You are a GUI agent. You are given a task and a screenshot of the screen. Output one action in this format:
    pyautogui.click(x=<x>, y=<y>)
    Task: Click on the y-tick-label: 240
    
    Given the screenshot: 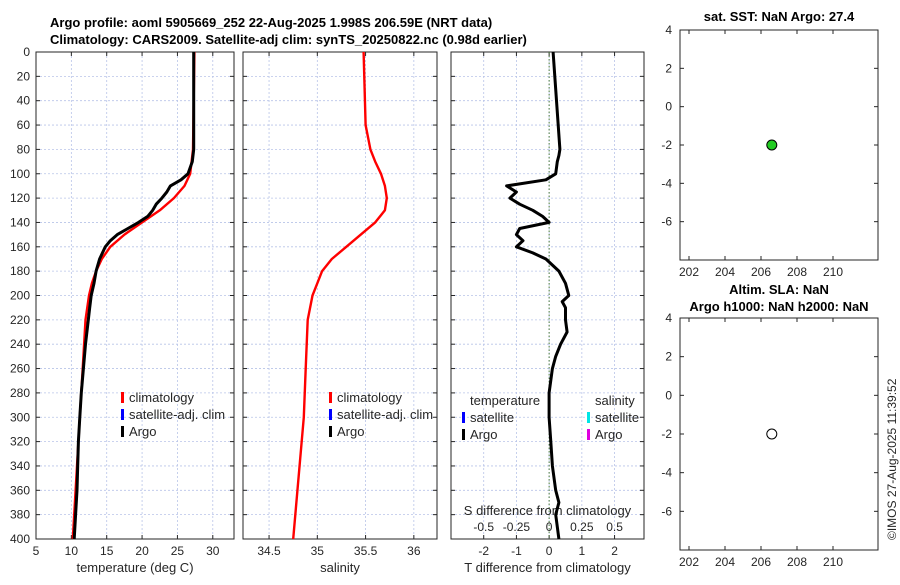 What is the action you would take?
    pyautogui.click(x=20, y=344)
    